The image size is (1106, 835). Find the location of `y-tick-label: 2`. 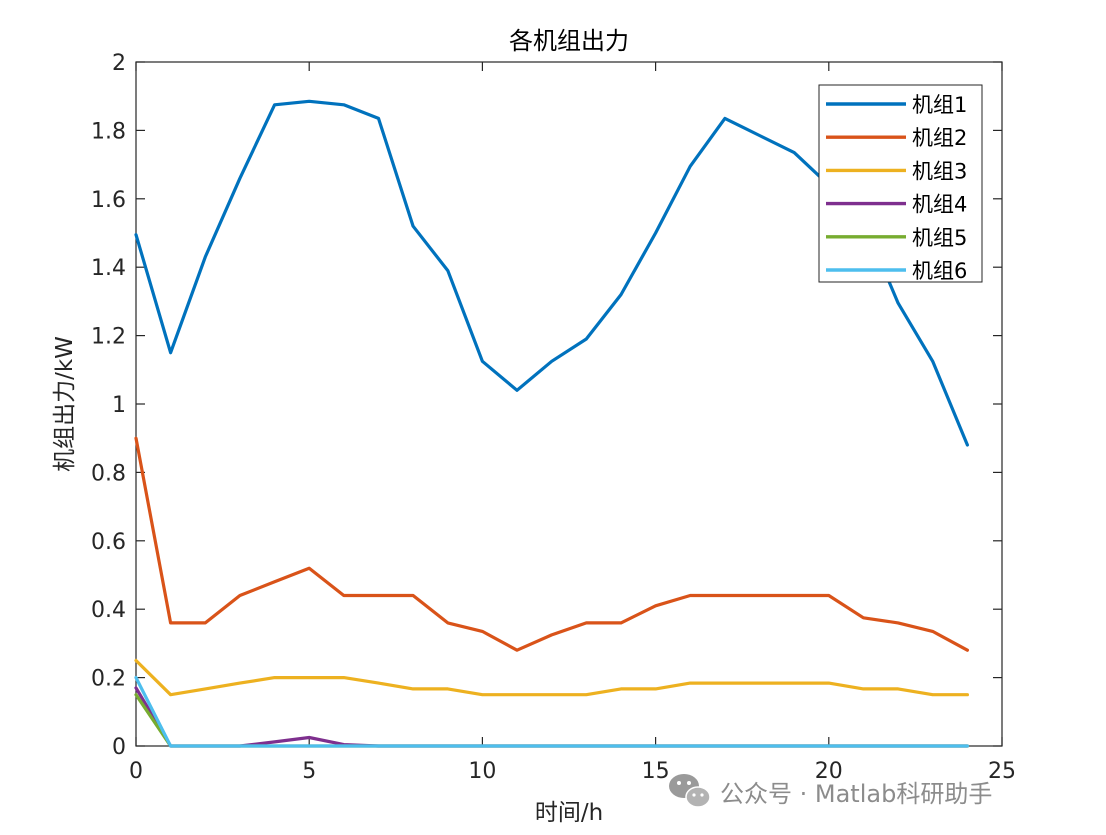

y-tick-label: 2 is located at coordinates (119, 63).